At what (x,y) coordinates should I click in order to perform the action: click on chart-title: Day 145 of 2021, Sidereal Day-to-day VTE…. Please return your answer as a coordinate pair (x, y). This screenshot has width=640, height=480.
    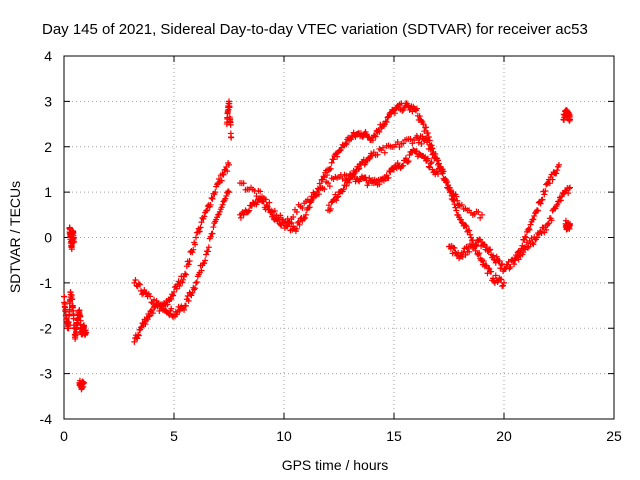
    Looking at the image, I should click on (315, 29).